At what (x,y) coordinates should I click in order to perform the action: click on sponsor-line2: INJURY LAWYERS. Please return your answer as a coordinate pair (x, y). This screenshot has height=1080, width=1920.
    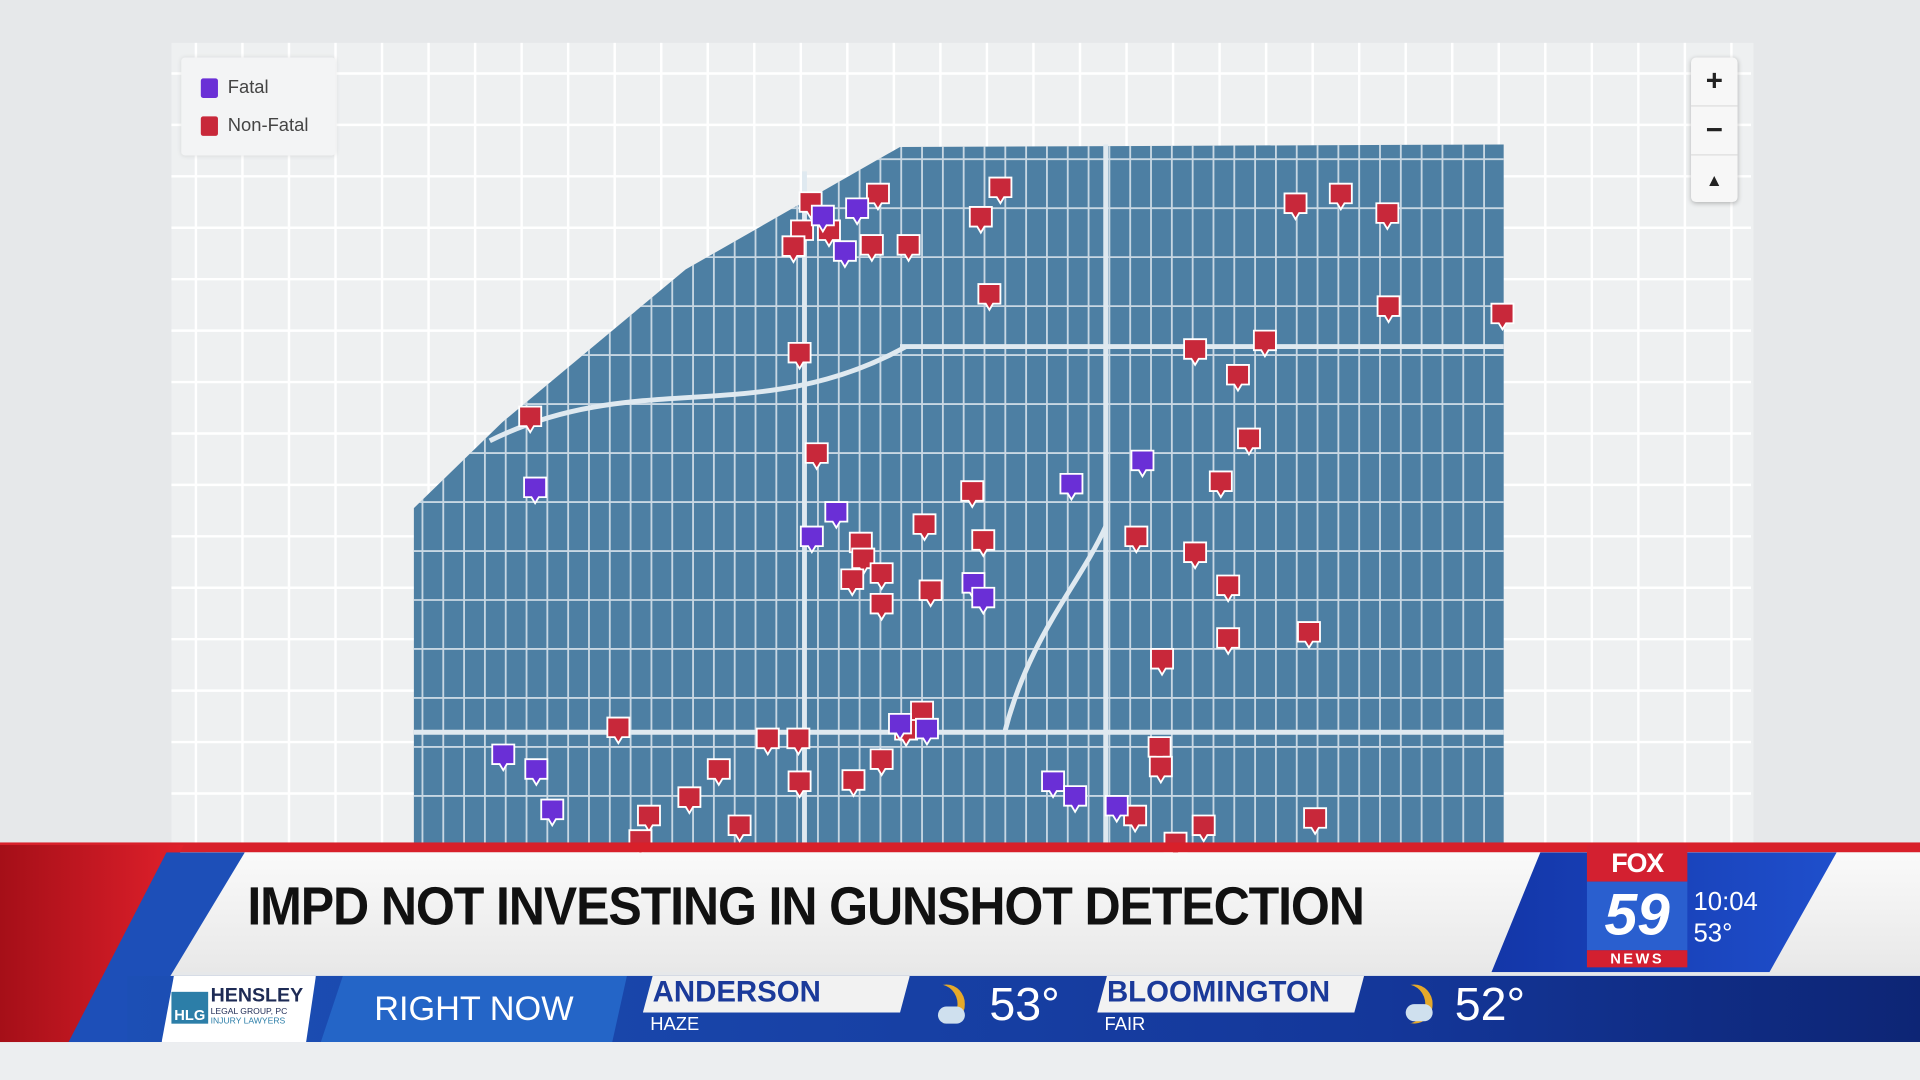
    Looking at the image, I should click on (248, 1022).